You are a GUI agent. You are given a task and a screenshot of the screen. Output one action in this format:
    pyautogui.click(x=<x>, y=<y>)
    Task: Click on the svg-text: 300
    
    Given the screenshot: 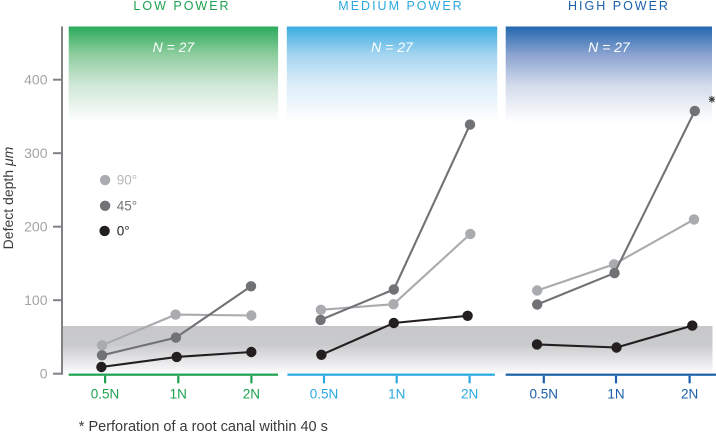 What is the action you would take?
    pyautogui.click(x=36, y=153)
    